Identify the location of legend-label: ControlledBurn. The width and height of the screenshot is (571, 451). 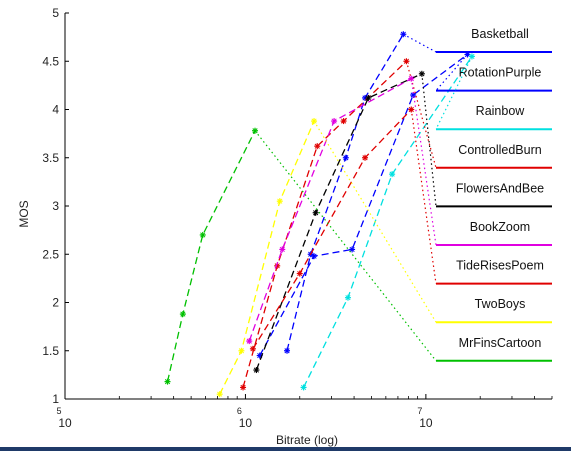
(499, 150).